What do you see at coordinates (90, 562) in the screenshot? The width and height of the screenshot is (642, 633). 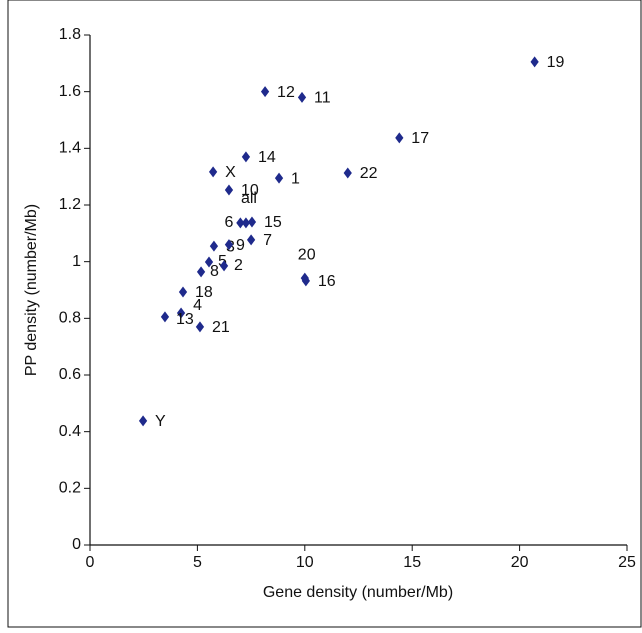 I see `x-tick-label: 0` at bounding box center [90, 562].